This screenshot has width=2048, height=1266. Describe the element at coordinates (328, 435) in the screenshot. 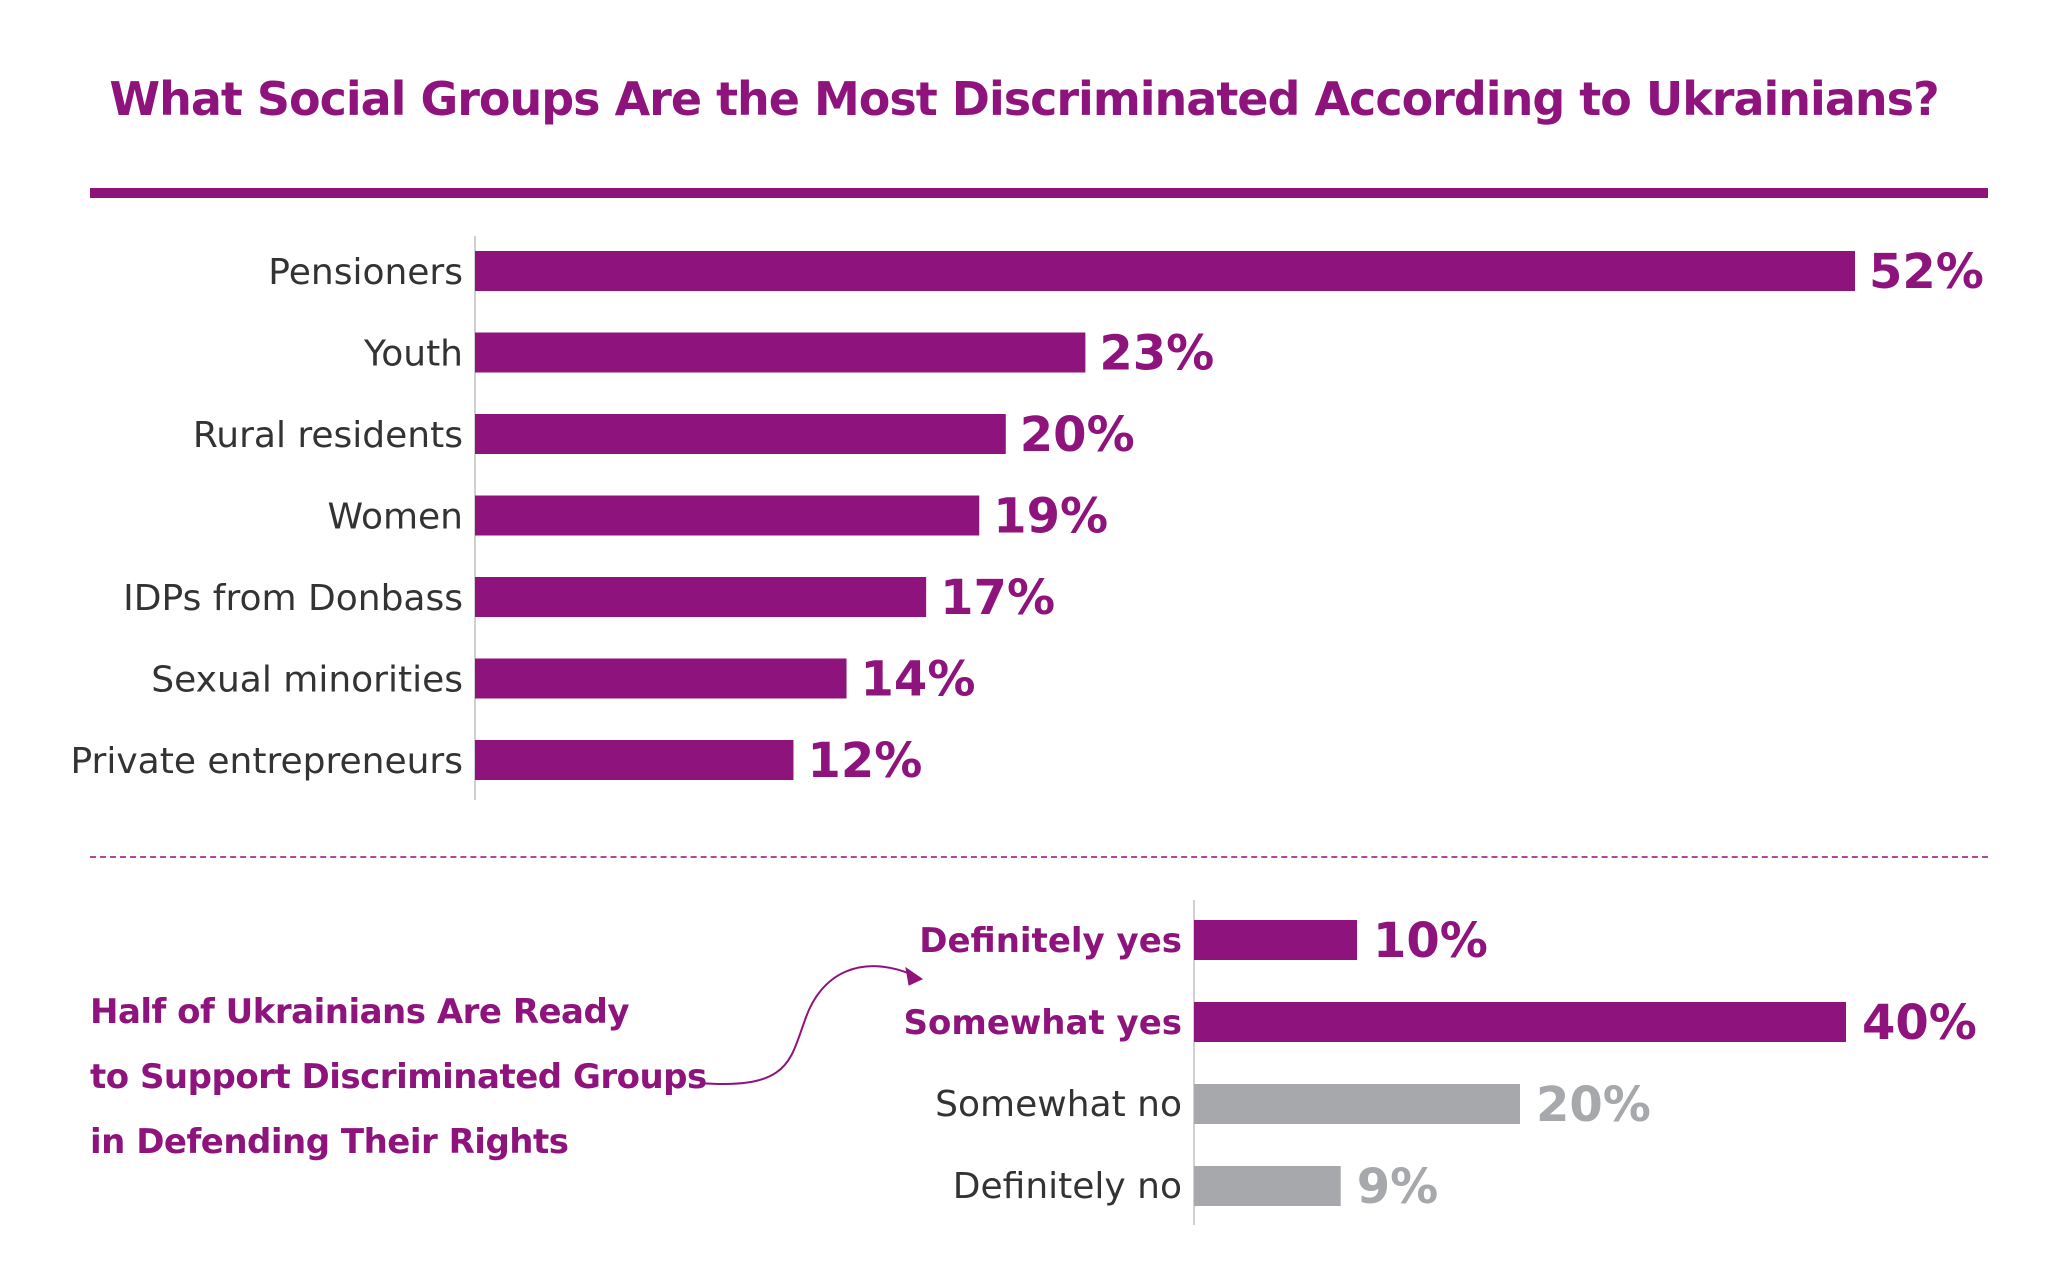

I see `category-label-3: Rural residents` at that location.